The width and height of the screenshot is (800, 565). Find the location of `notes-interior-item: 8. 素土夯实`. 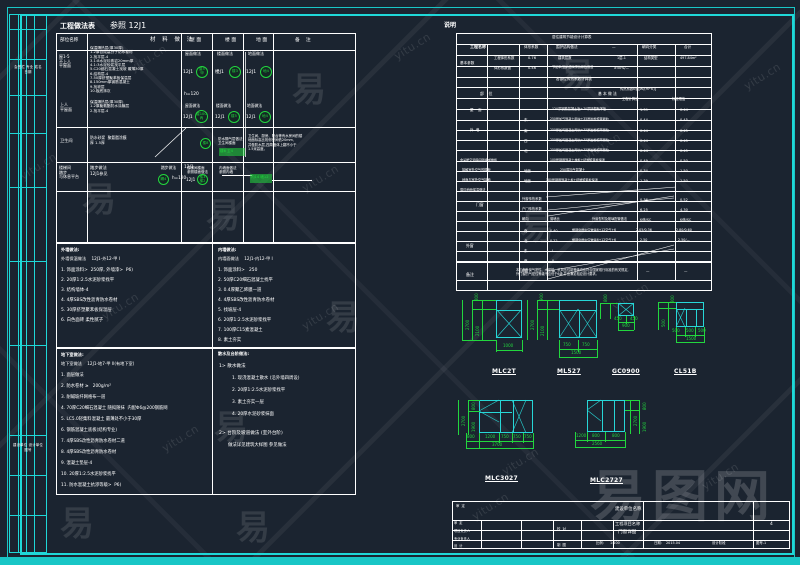

notes-interior-item: 8. 素土夯实 is located at coordinates (230, 340).